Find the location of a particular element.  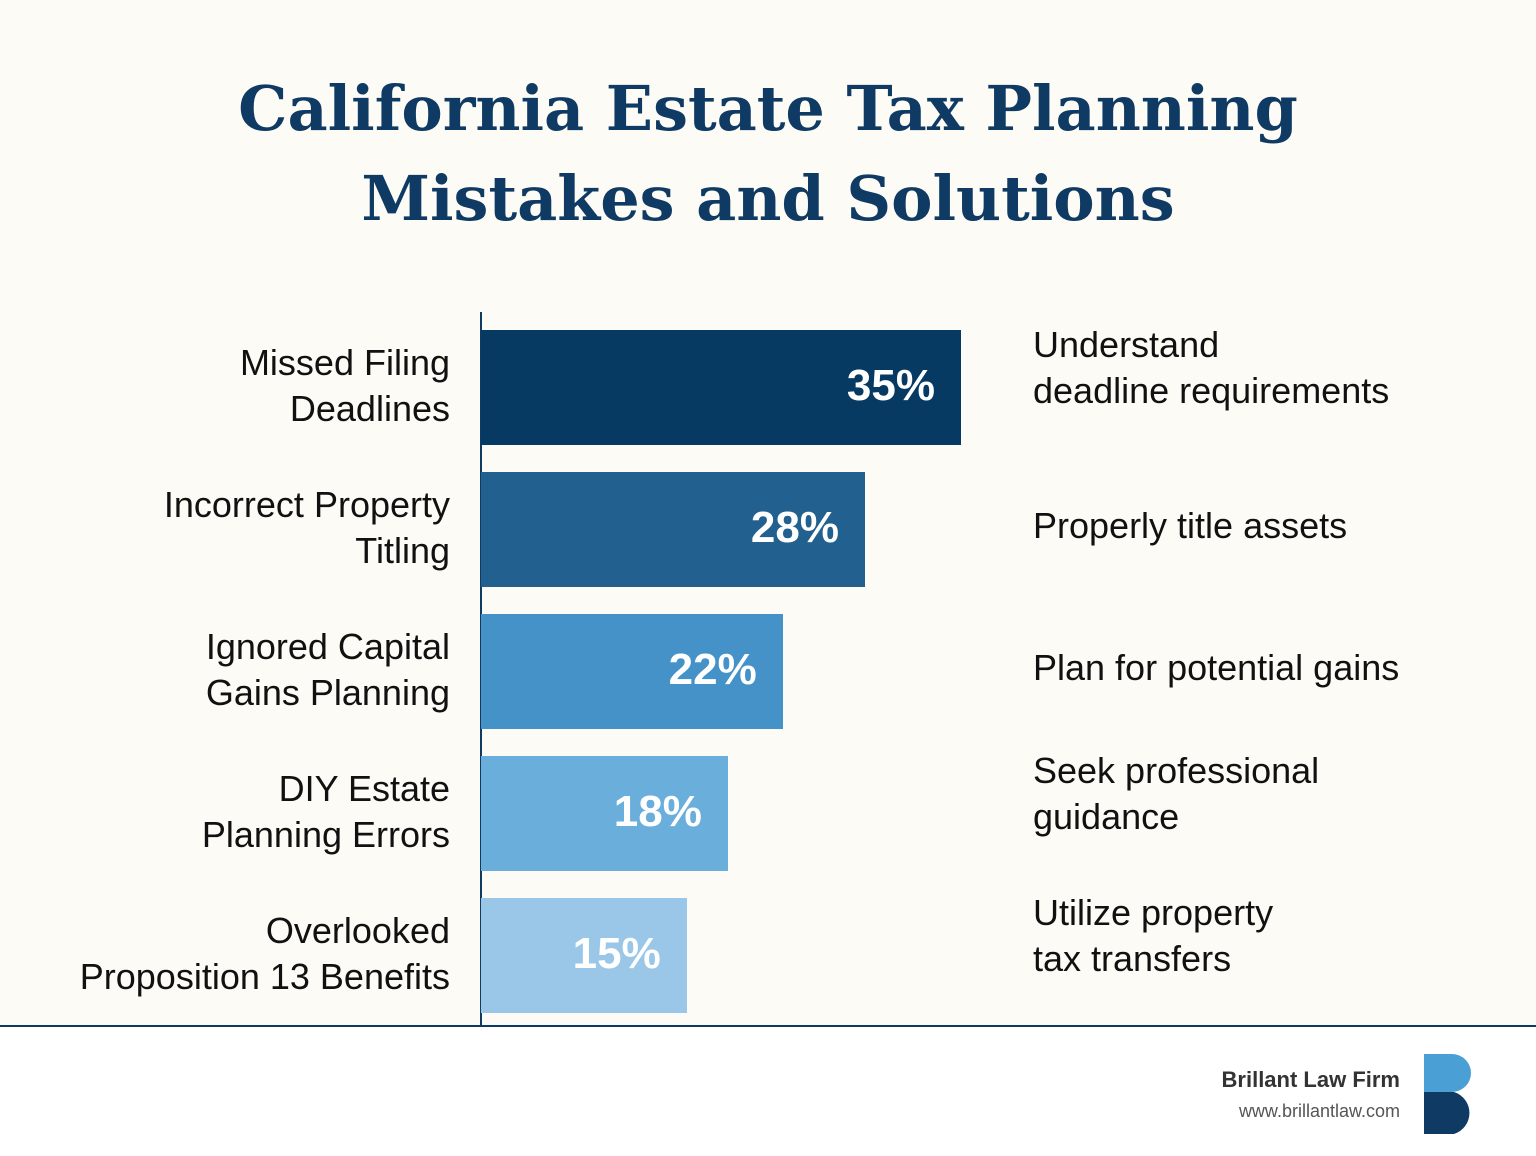

value-label: 28% is located at coordinates (794, 527).